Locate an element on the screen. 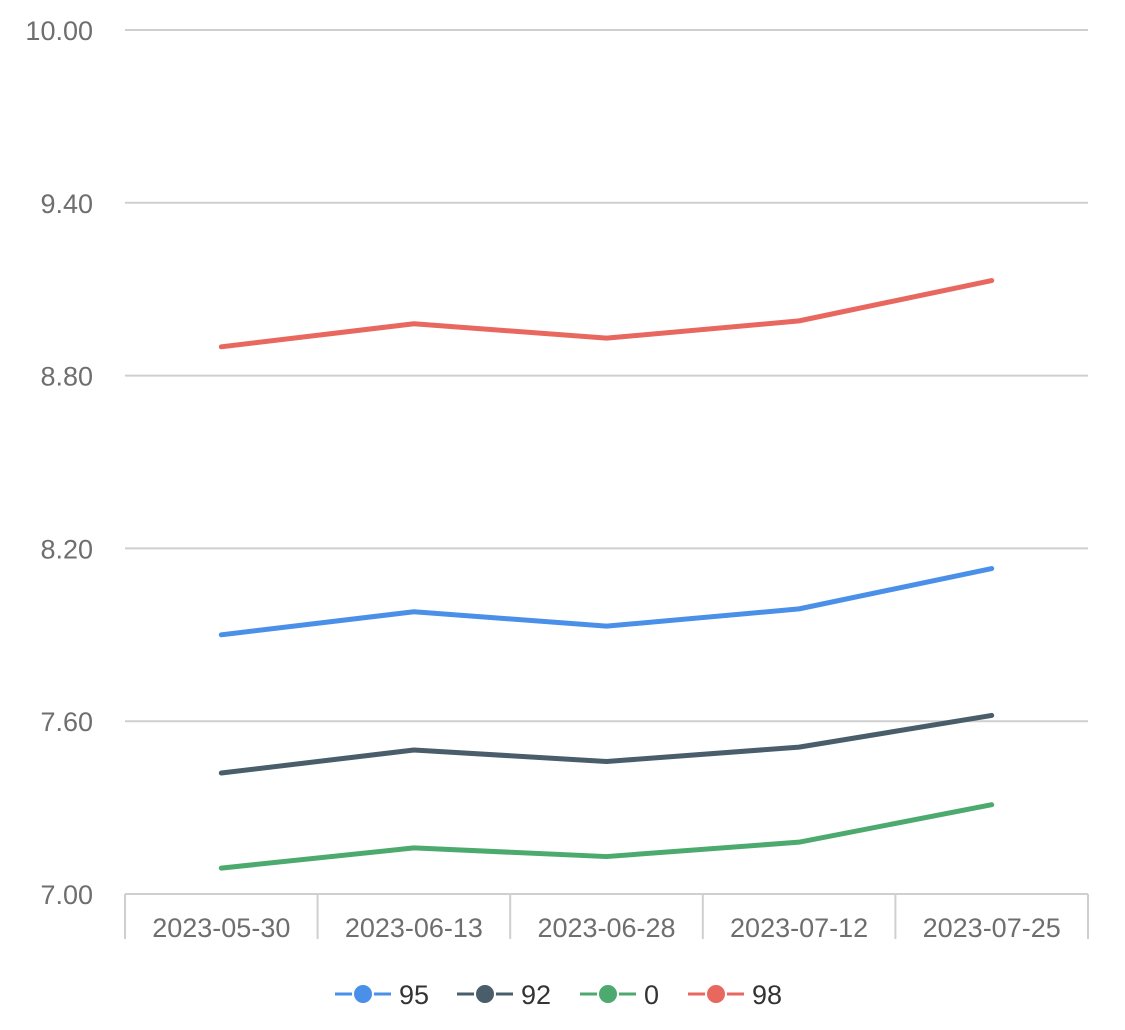 The height and width of the screenshot is (1030, 1125). legend-label: 95 is located at coordinates (414, 995).